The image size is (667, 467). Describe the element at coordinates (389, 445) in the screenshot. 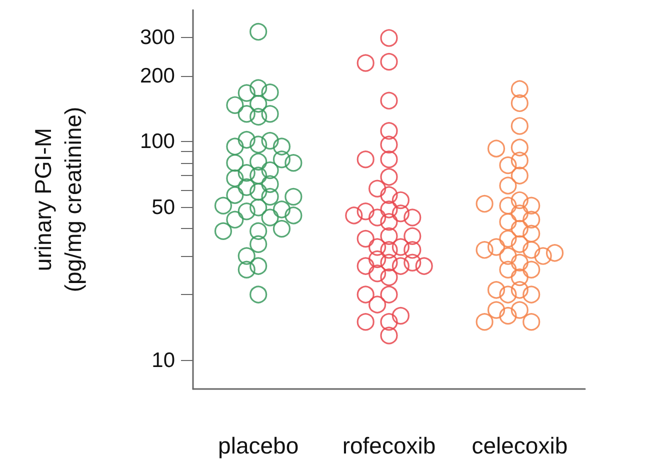

I see `x-tick-label: rofecoxib` at that location.